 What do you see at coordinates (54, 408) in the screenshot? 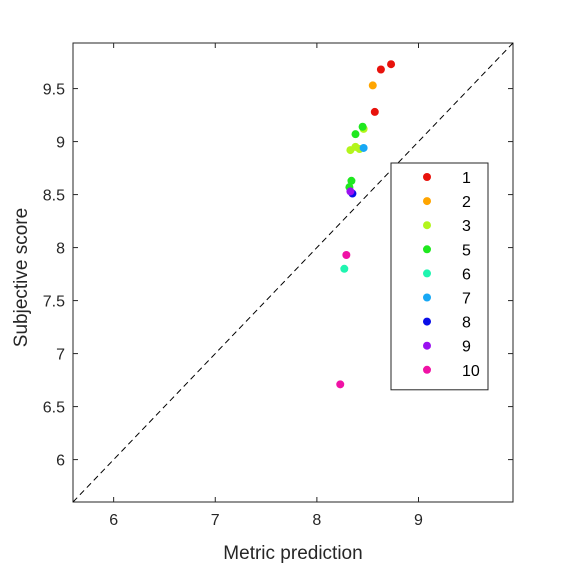
I see `y-tick-label: 6.5` at bounding box center [54, 408].